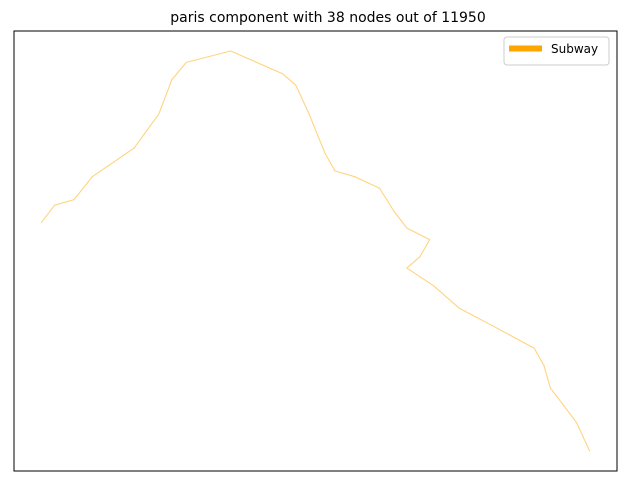 The width and height of the screenshot is (630, 486). I want to click on legend: Subway, so click(556, 51).